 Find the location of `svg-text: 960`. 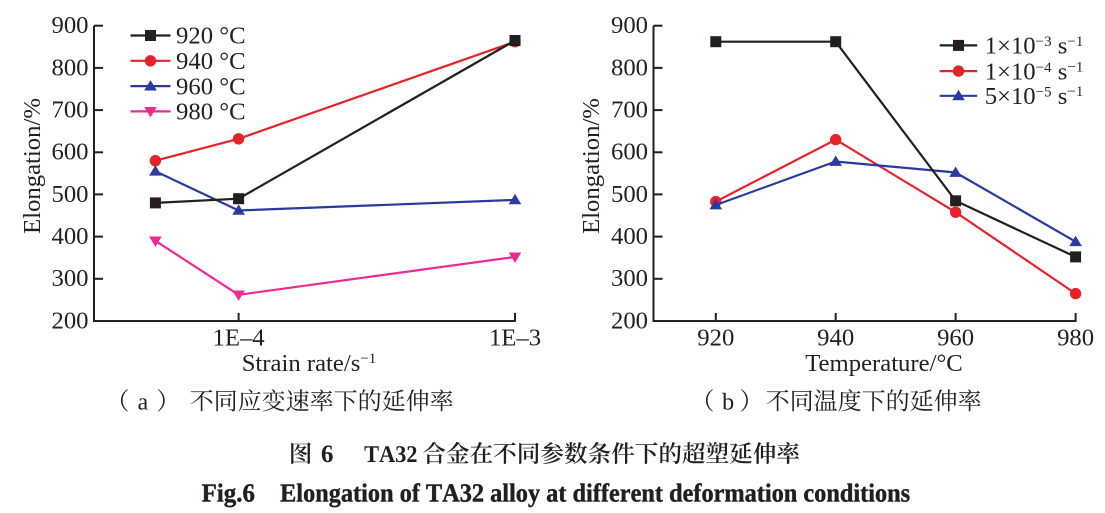

svg-text: 960 is located at coordinates (955, 338).